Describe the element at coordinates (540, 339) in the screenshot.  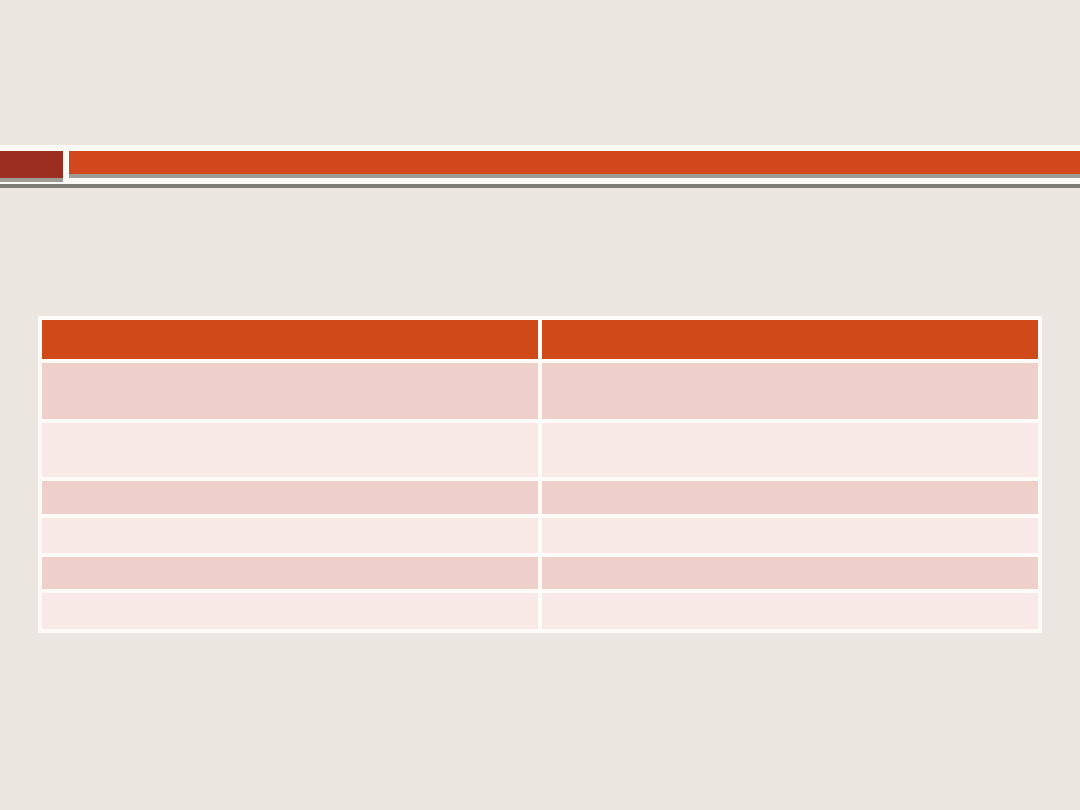
I see `table-header-row` at that location.